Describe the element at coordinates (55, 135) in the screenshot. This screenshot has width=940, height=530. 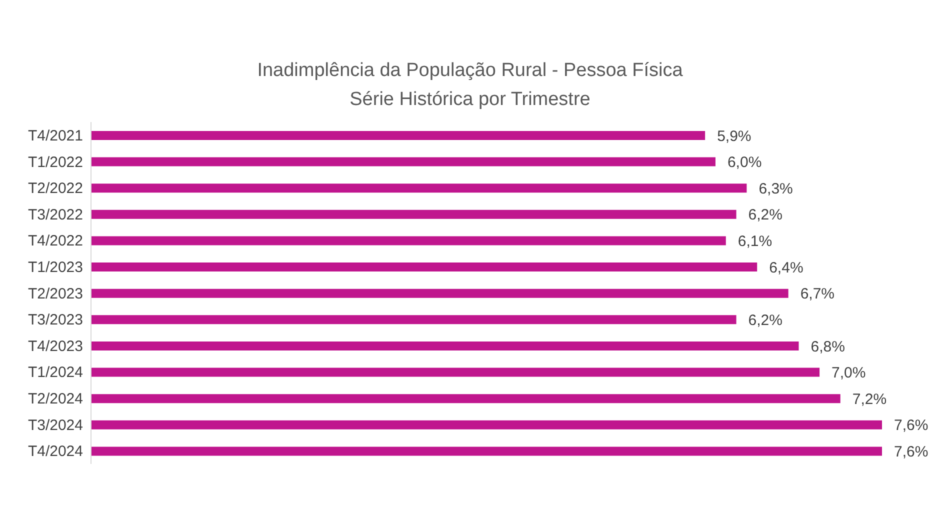
I see `y-tick-label: T4/2021` at that location.